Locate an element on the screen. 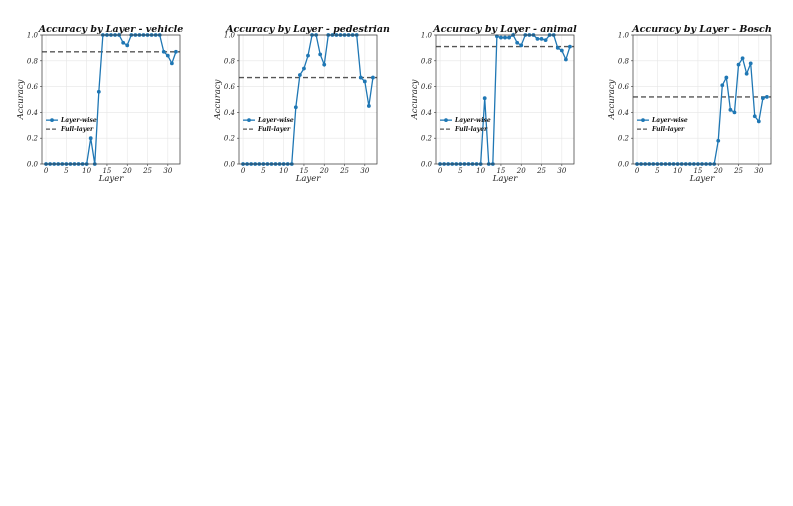 The height and width of the screenshot is (506, 793). chart-title: Accuracy by Layer - vehicle is located at coordinates (111, 29).